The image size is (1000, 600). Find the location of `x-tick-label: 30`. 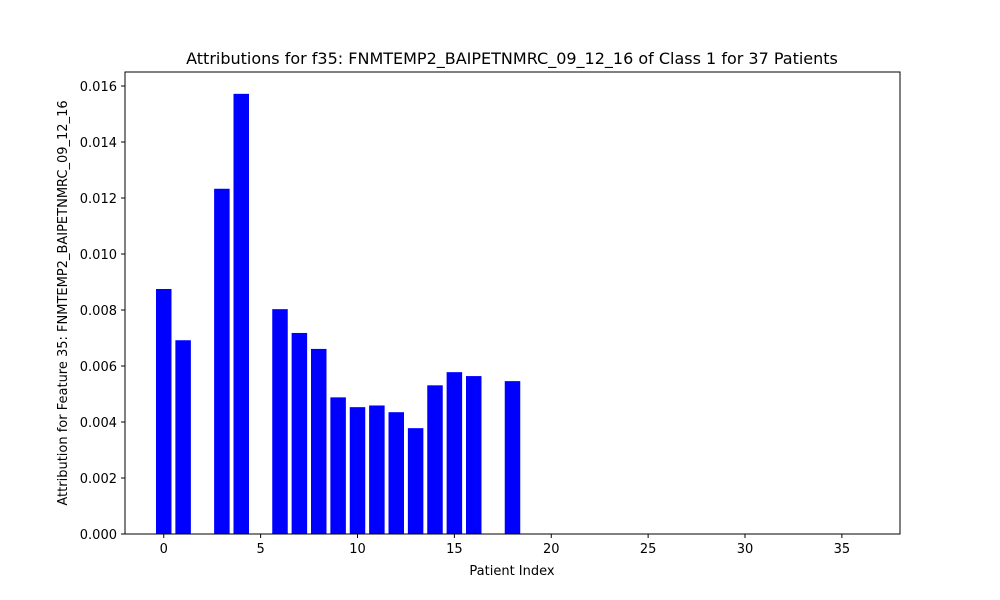

x-tick-label: 30 is located at coordinates (745, 549).